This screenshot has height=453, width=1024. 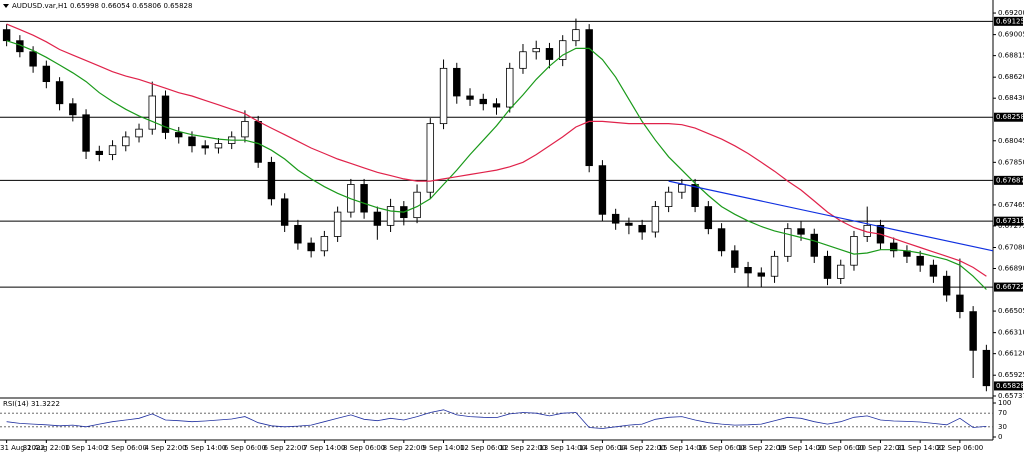 I want to click on rsi-line, so click(x=496, y=419).